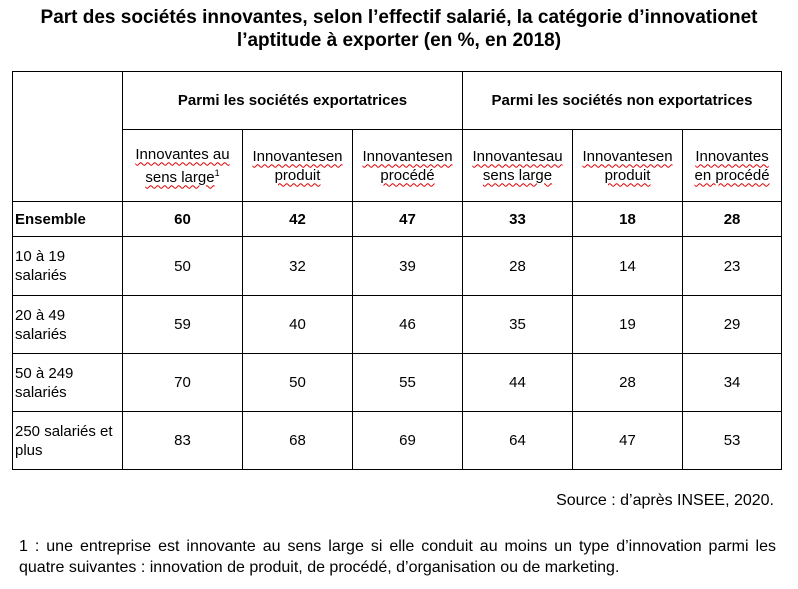 The width and height of the screenshot is (798, 589). What do you see at coordinates (622, 100) in the screenshot?
I see `group-header-non-exporters: Parmi les sociétés non exportatrices` at bounding box center [622, 100].